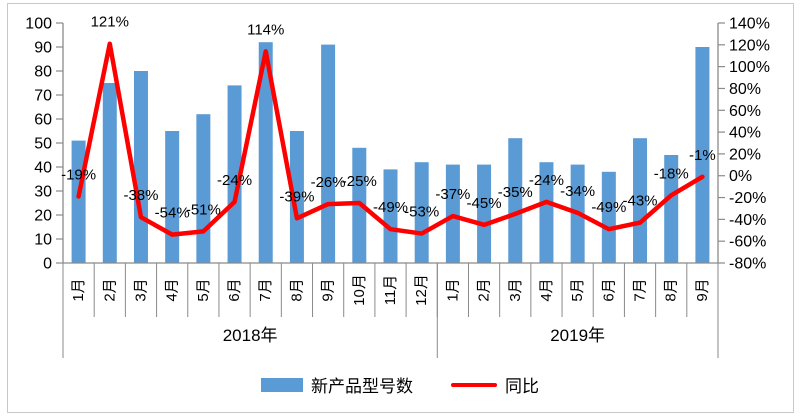 Image resolution: width=800 pixels, height=420 pixels. I want to click on yoy-point-label: -35%, so click(515, 192).